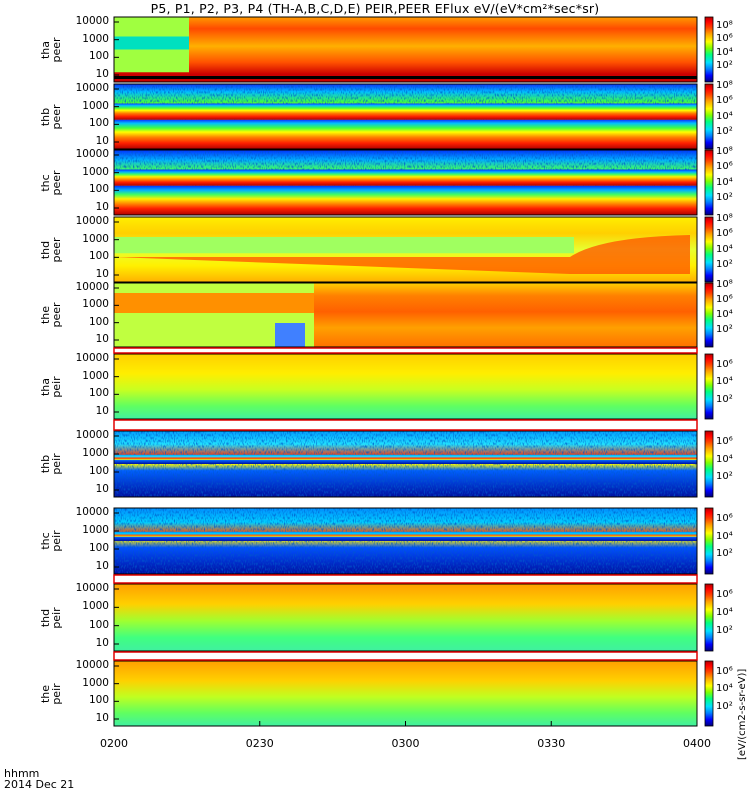 The height and width of the screenshot is (800, 750). I want to click on x-tick-label: 0330, so click(551, 743).